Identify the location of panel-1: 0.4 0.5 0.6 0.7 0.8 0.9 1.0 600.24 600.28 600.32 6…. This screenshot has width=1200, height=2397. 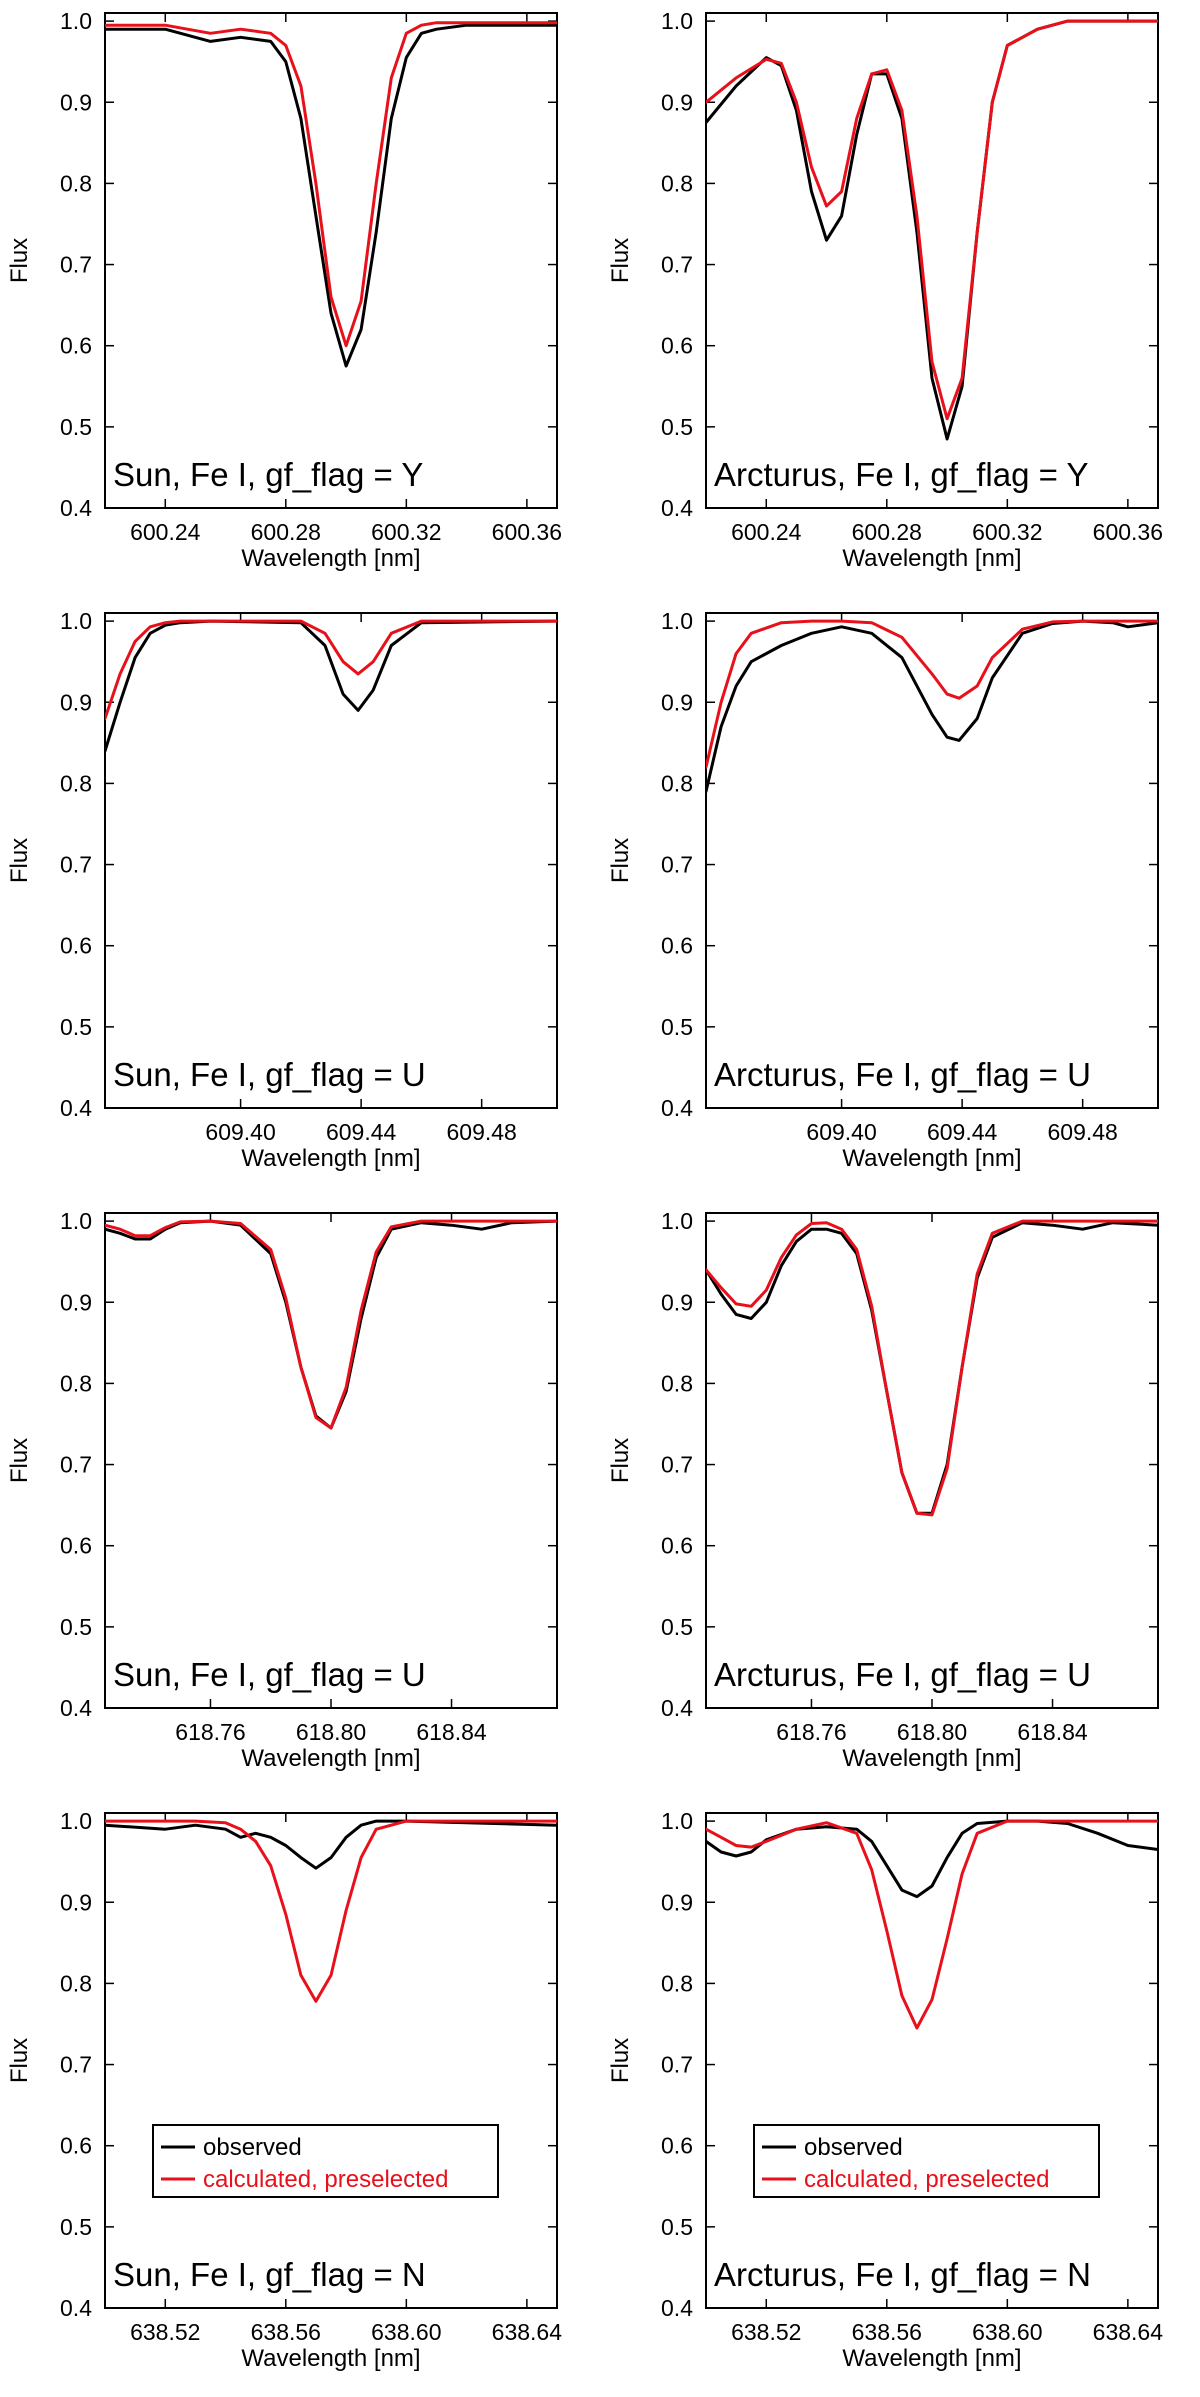
(284, 290).